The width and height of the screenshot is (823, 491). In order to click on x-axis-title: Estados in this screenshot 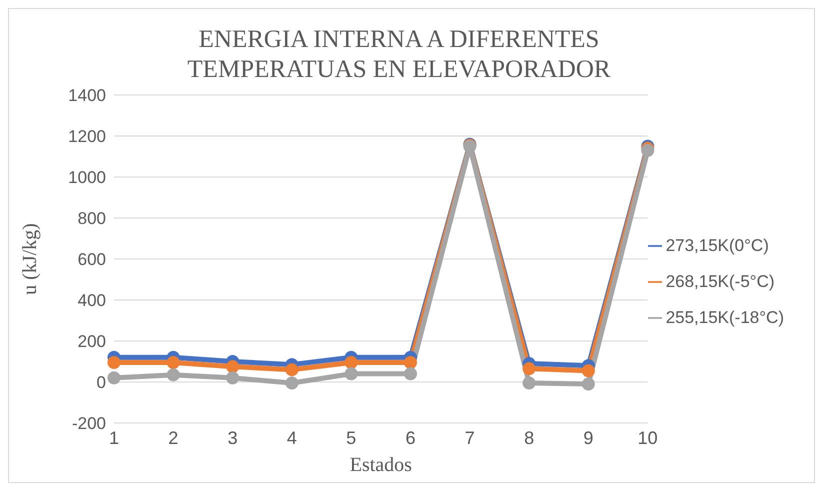, I will do `click(381, 465)`.